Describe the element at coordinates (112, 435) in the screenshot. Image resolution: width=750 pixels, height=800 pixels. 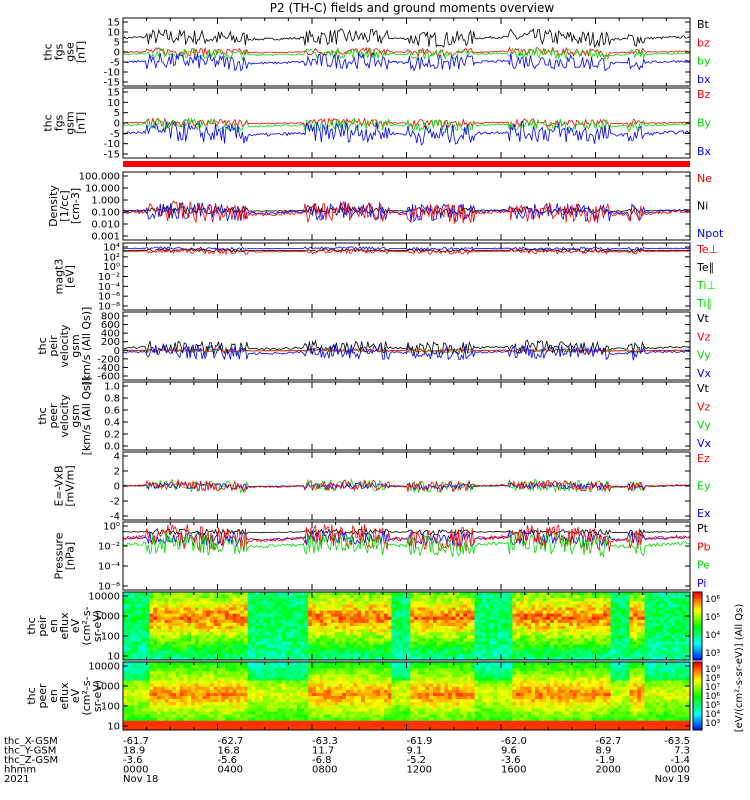
I see `y-tick-label: 0.2` at that location.